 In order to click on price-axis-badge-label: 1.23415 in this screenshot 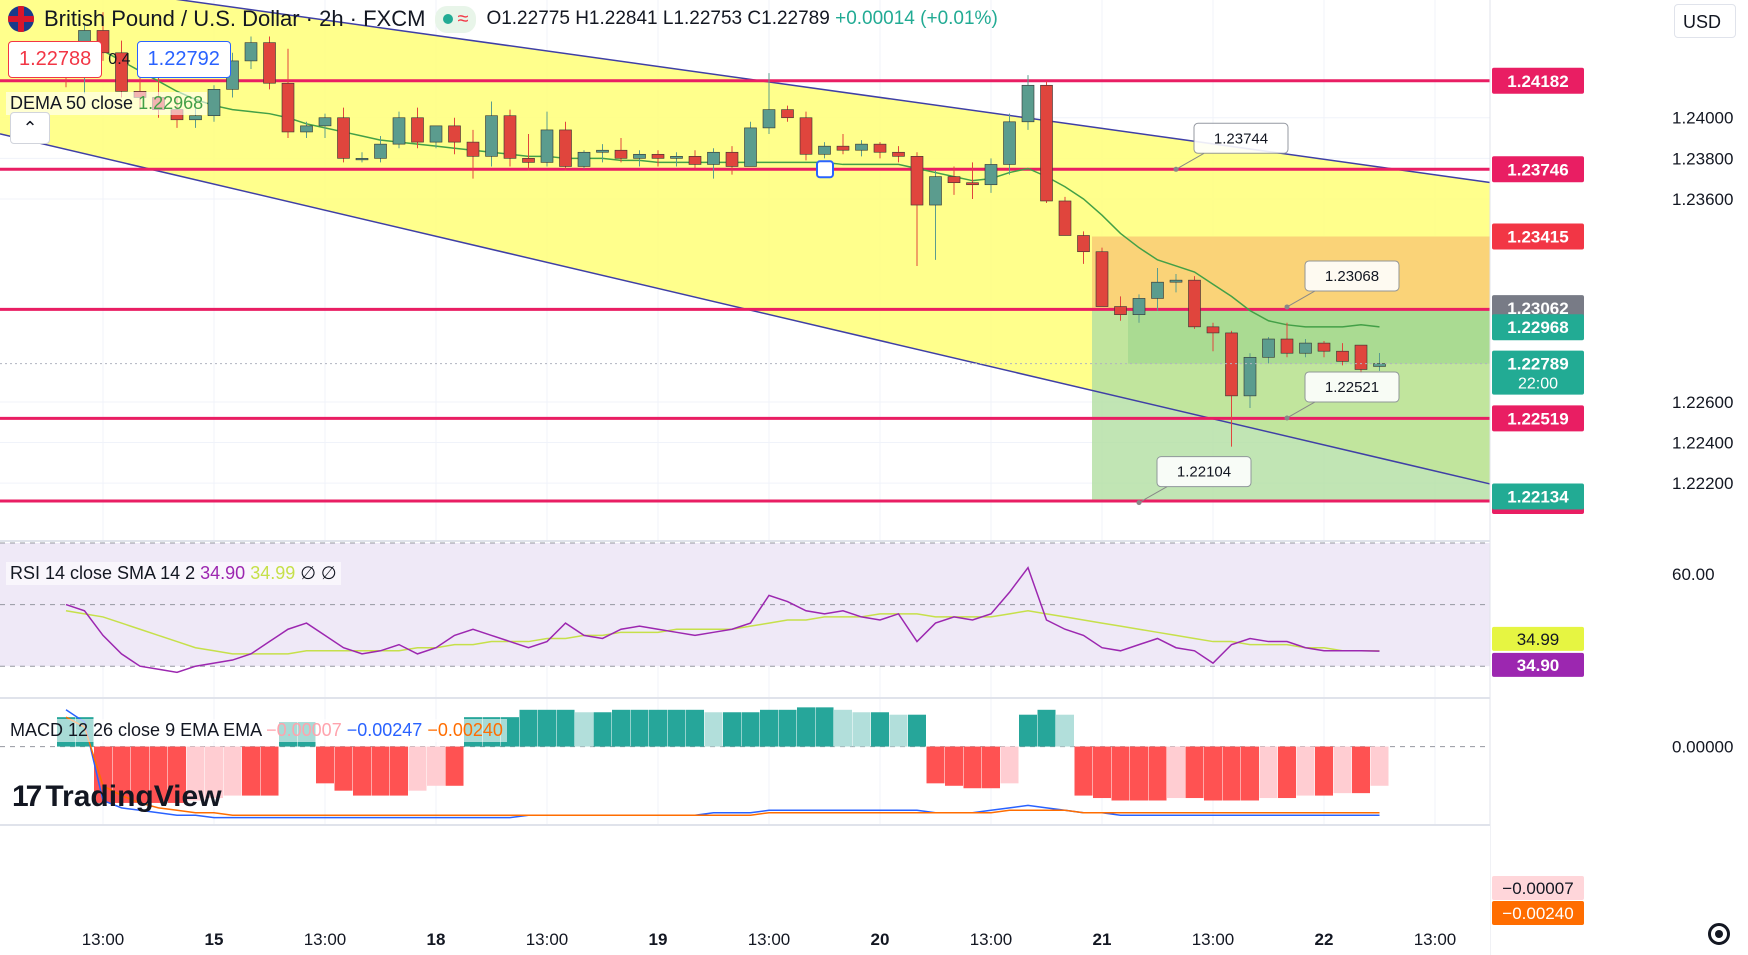, I will do `click(1537, 237)`.